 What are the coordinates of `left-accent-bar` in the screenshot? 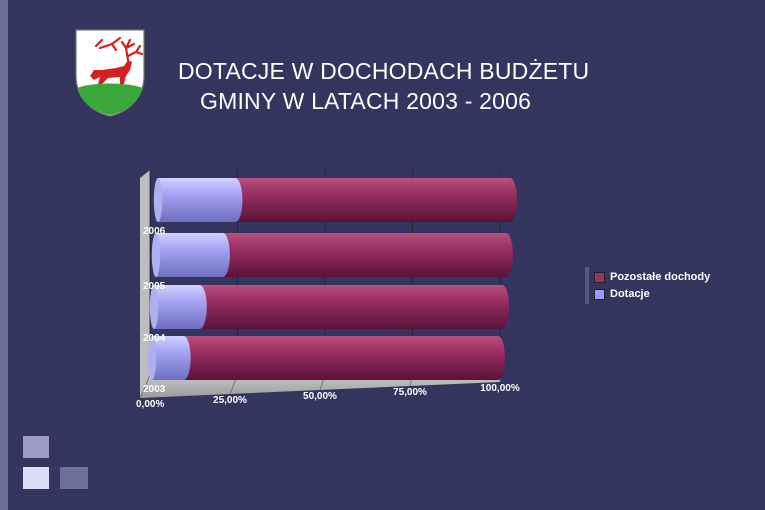 It's located at (4, 255).